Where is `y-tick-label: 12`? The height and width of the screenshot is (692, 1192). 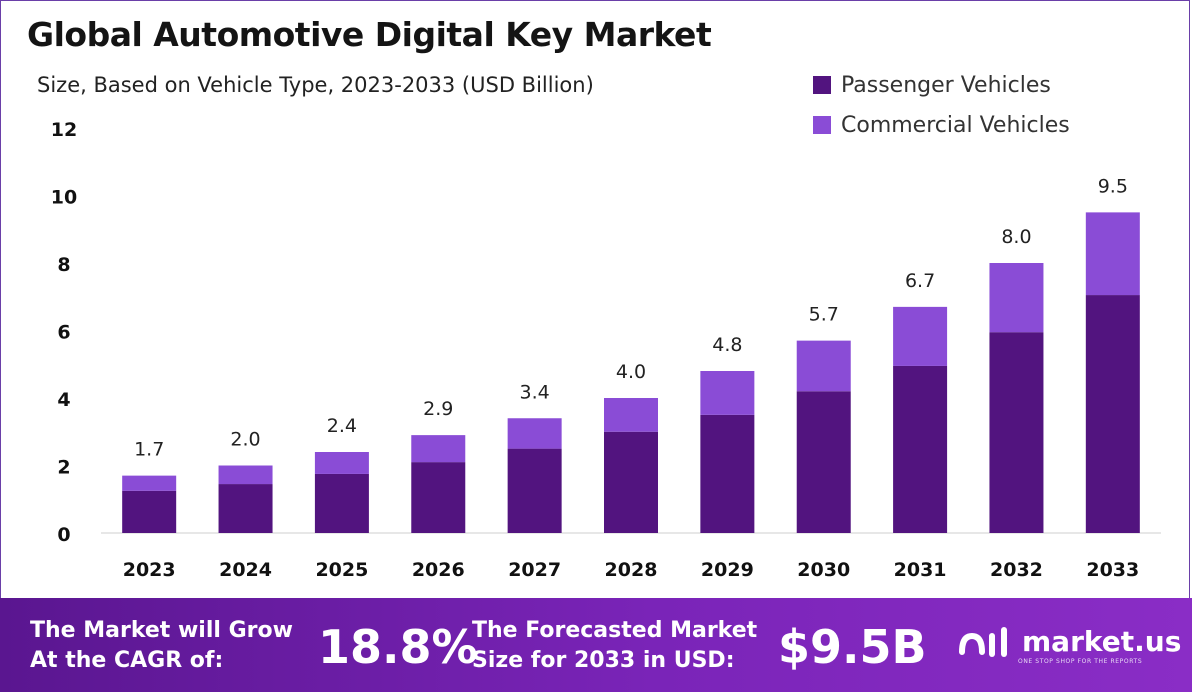 y-tick-label: 12 is located at coordinates (64, 130).